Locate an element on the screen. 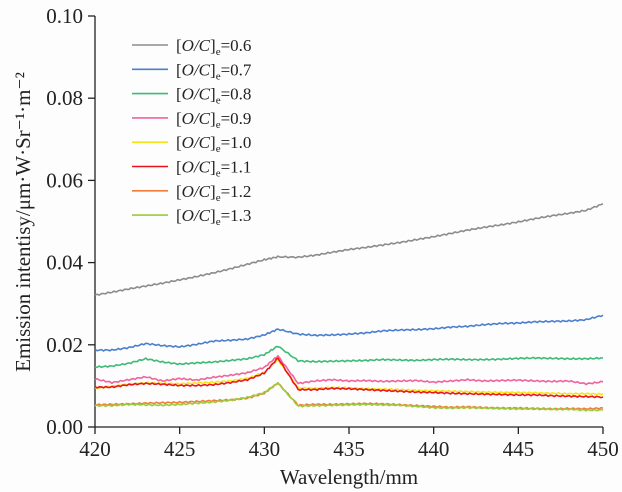  x-ticks: 420 425 430 435 440 445 450 is located at coordinates (349, 444).